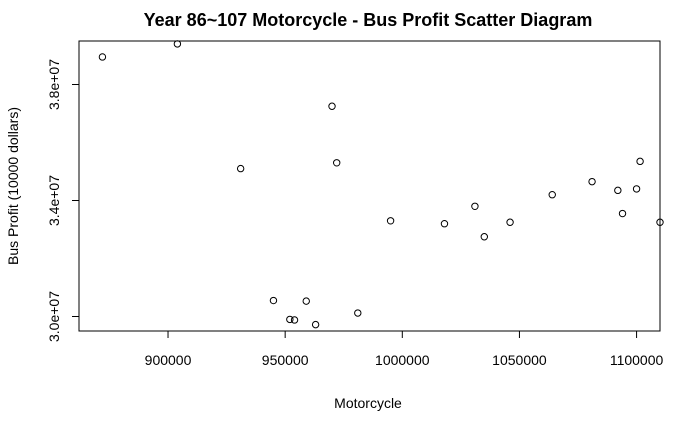  I want to click on x-tick-label: 1000000, so click(402, 360).